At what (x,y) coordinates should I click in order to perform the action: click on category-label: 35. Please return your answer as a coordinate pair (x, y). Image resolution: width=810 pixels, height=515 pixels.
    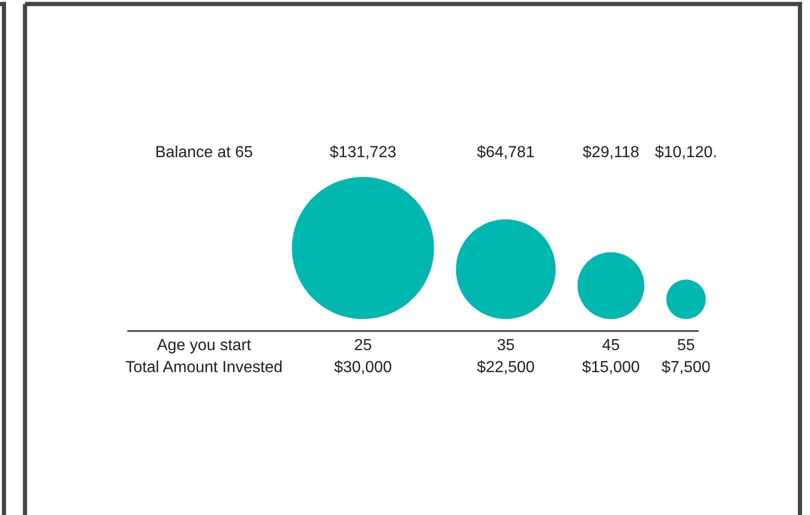
    Looking at the image, I should click on (506, 344).